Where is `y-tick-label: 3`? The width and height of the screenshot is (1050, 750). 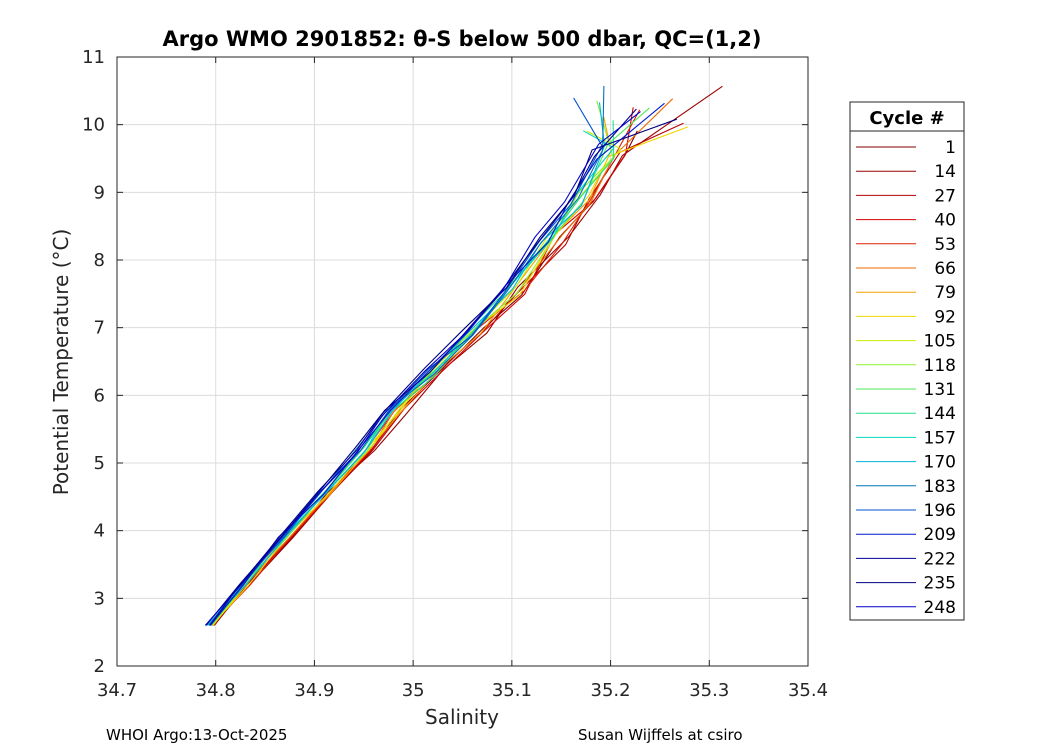 y-tick-label: 3 is located at coordinates (99, 598).